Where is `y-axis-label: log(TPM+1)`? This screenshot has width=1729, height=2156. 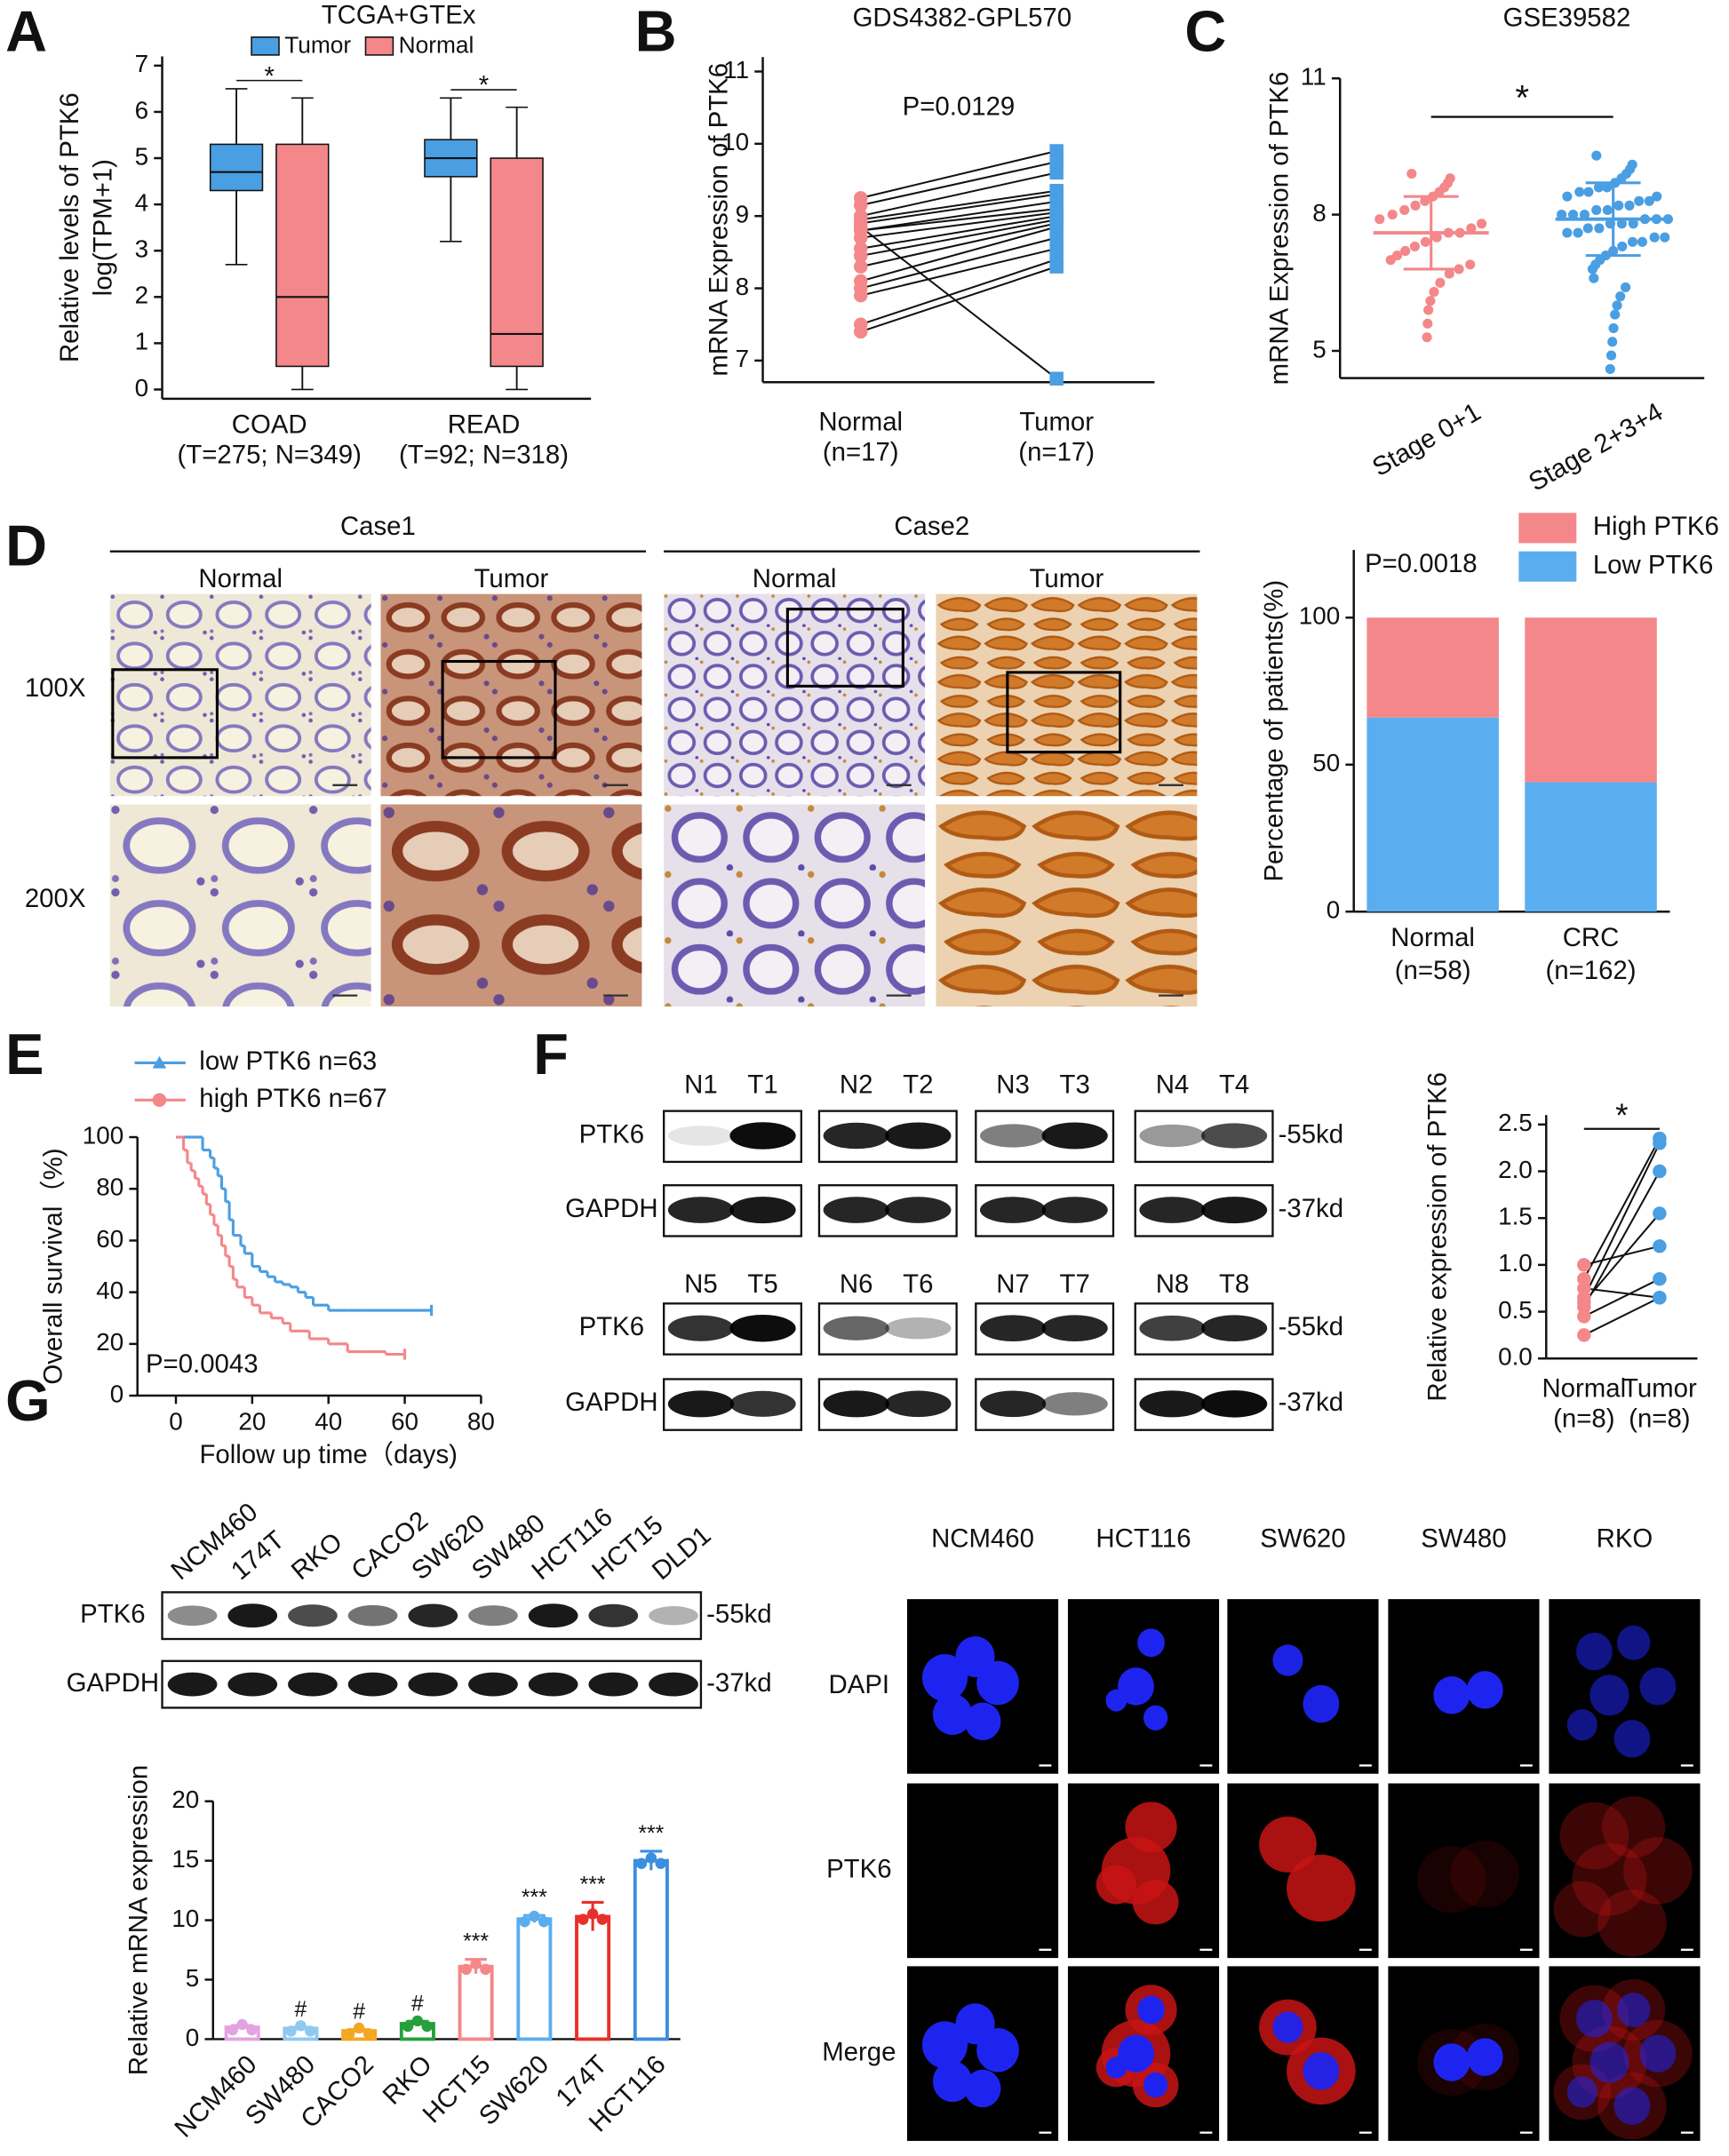
y-axis-label: log(TPM+1) is located at coordinates (102, 227).